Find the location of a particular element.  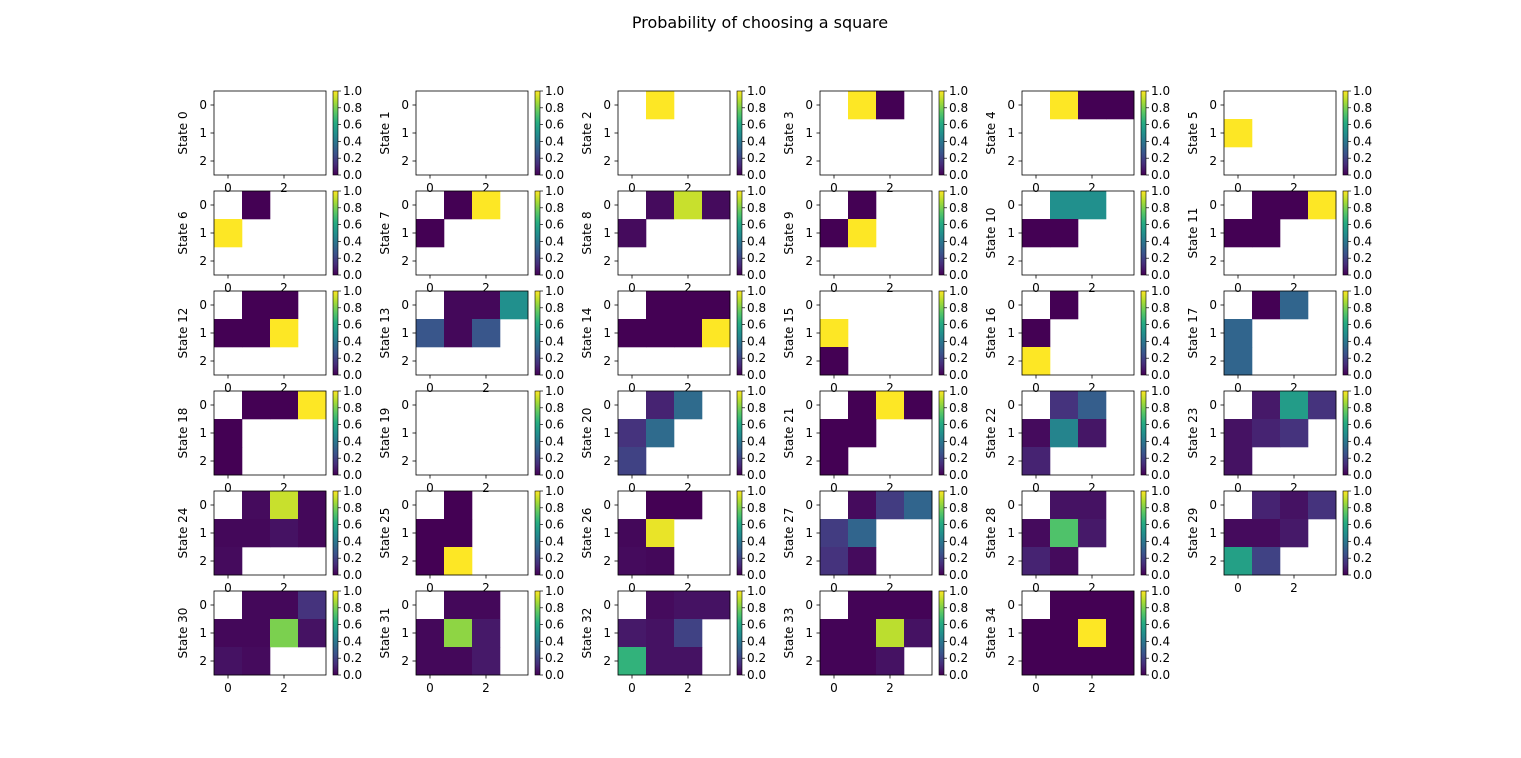

subplot-state-14: 0 1 2 0 2 State 14 0.0 0.2 0.4 0.6 0.8 1.0 is located at coordinates (673, 339).